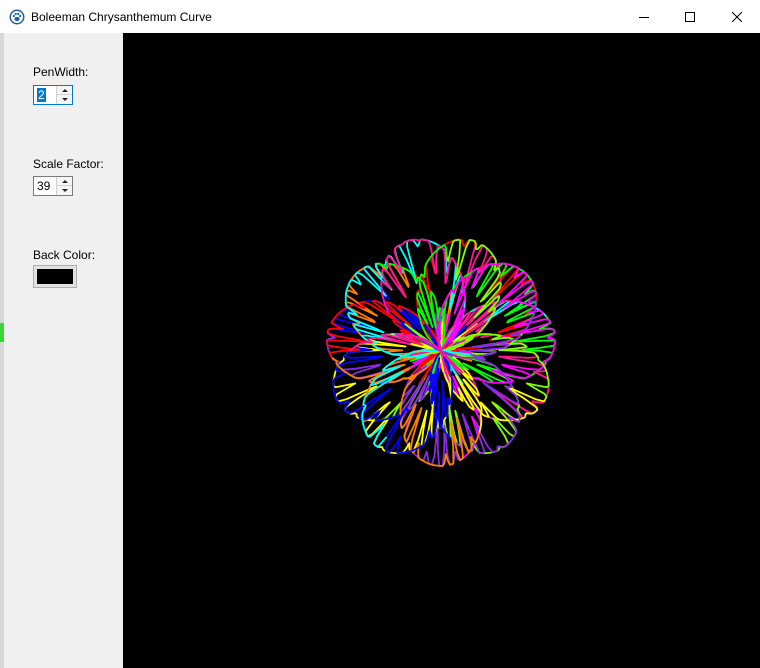 The width and height of the screenshot is (760, 668). I want to click on pen-width-value: 2, so click(41, 95).